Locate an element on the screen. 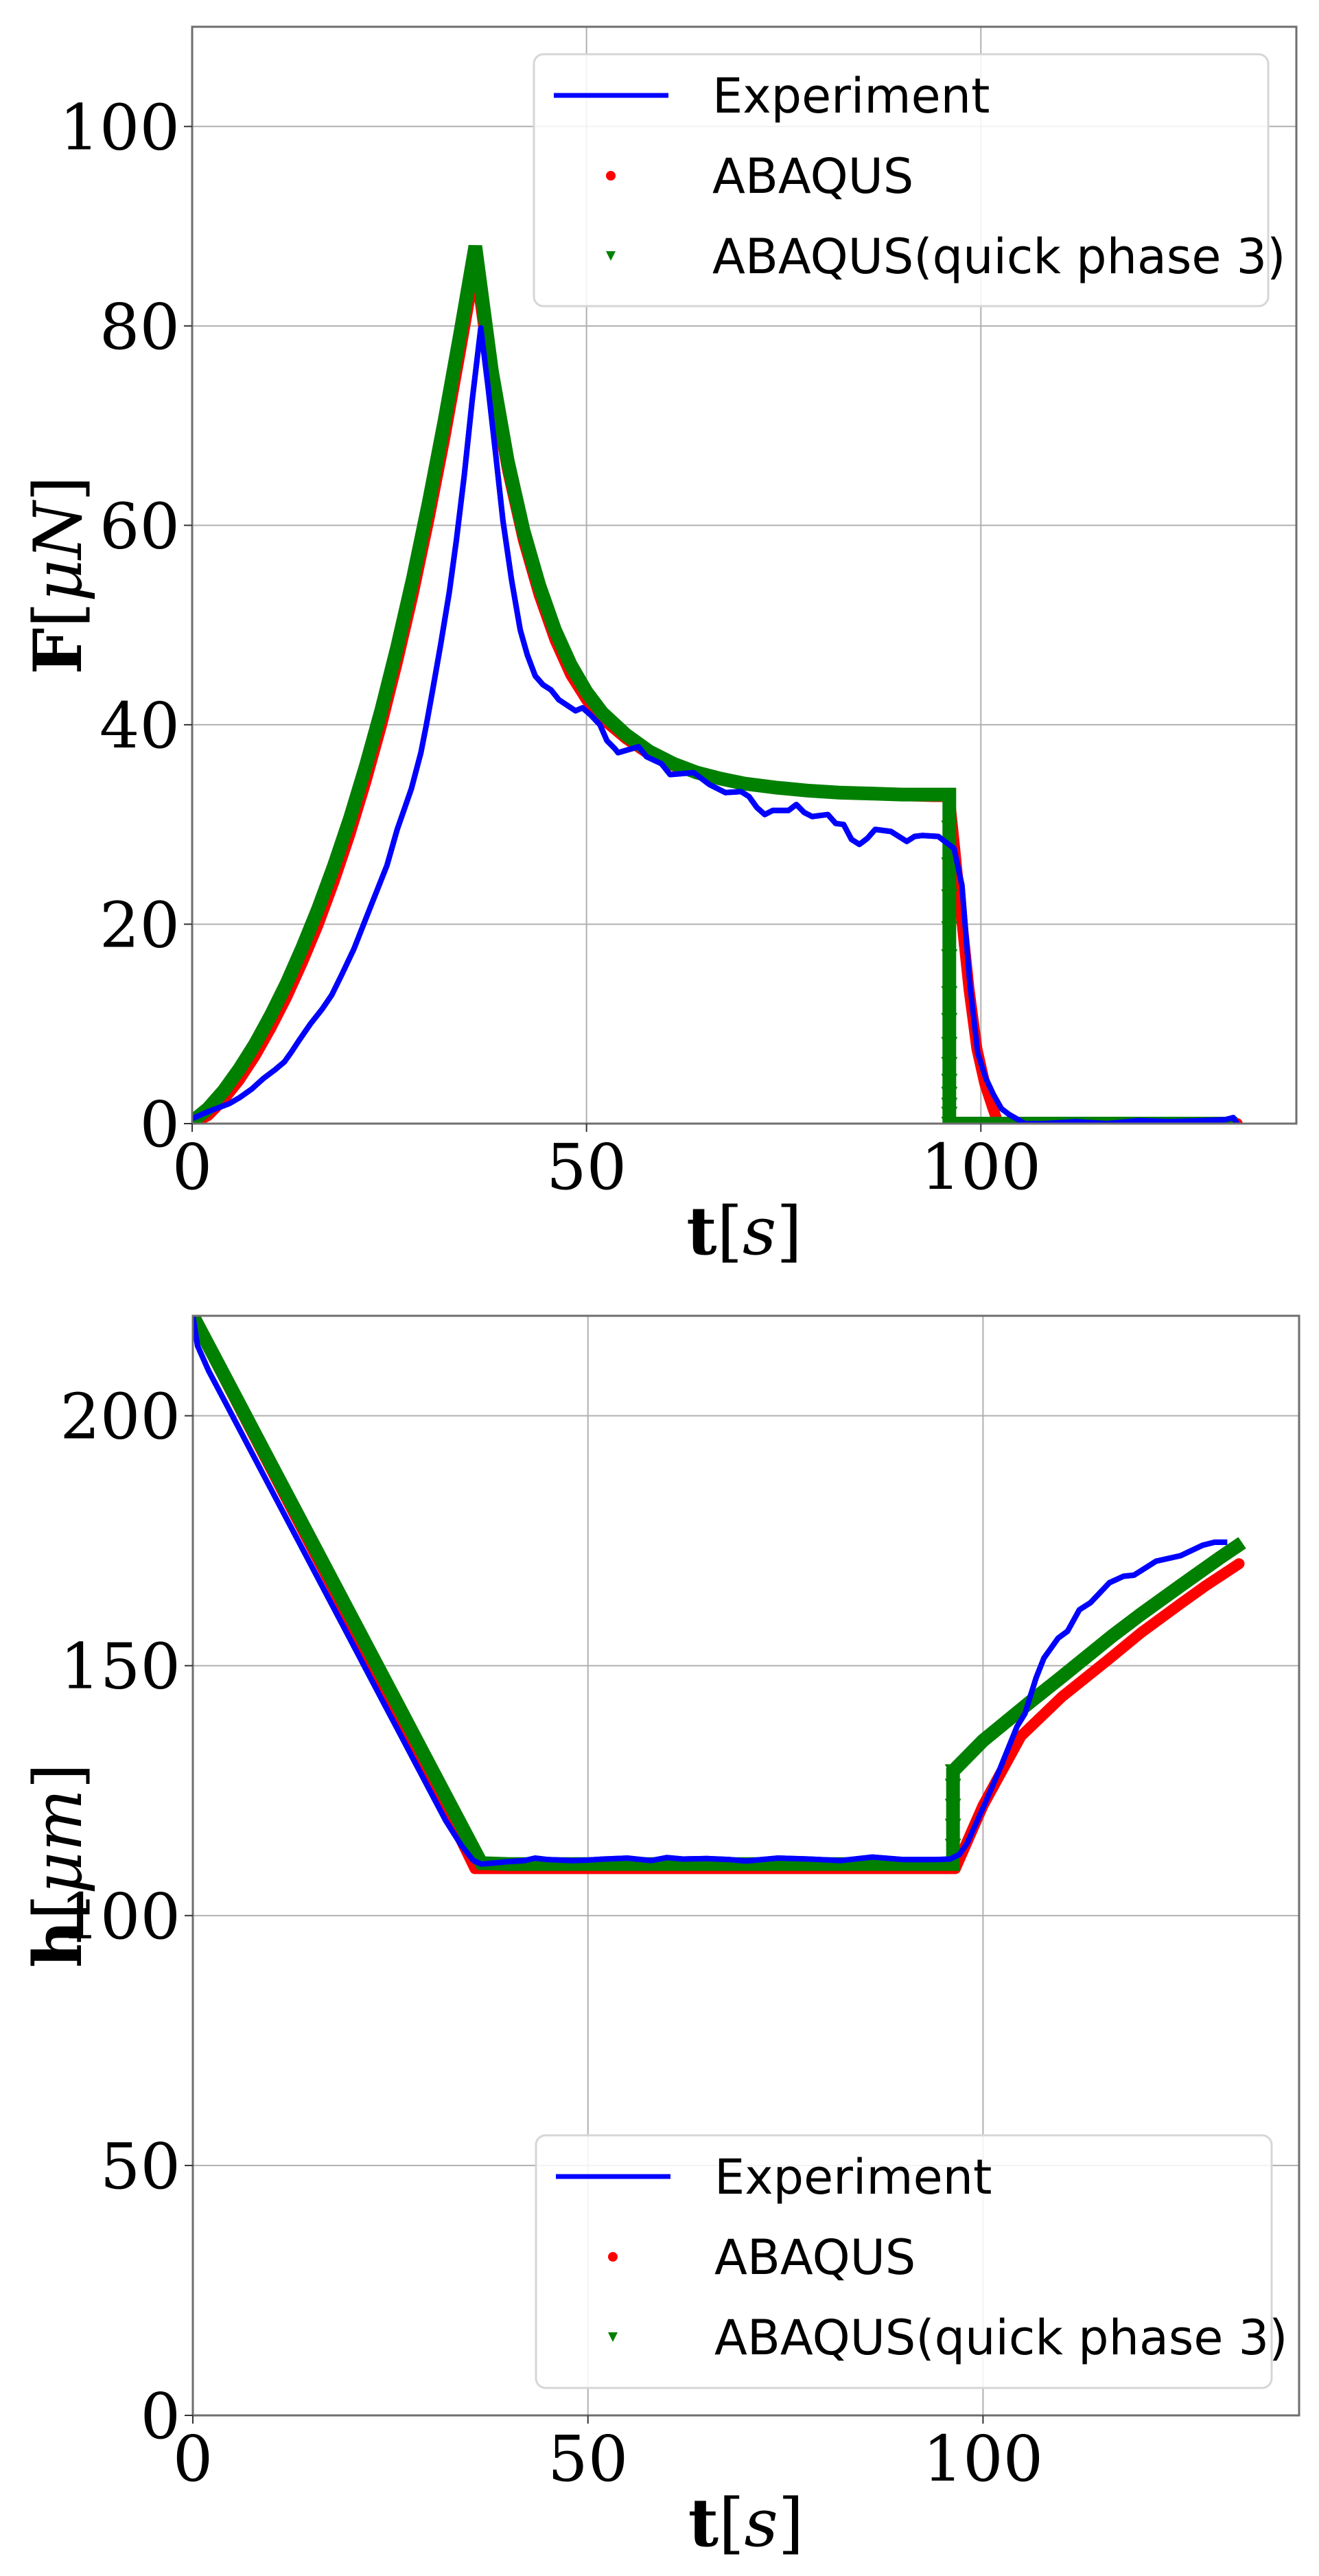 The image size is (1319, 2576). y-axis-label: h[μm] is located at coordinates (58, 1865).